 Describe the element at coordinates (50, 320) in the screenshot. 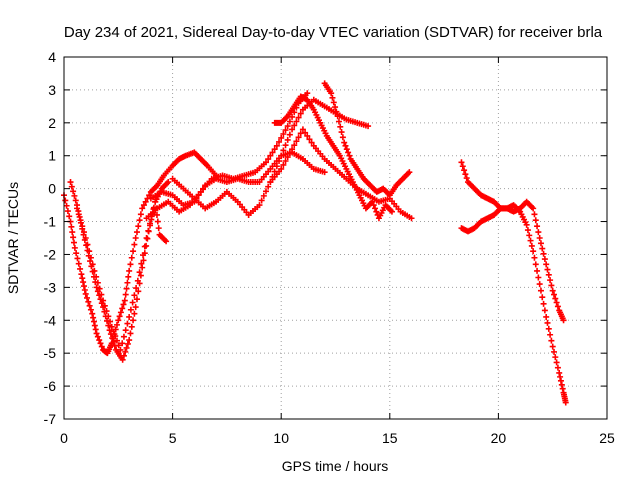

I see `y-tick-label: -4` at that location.